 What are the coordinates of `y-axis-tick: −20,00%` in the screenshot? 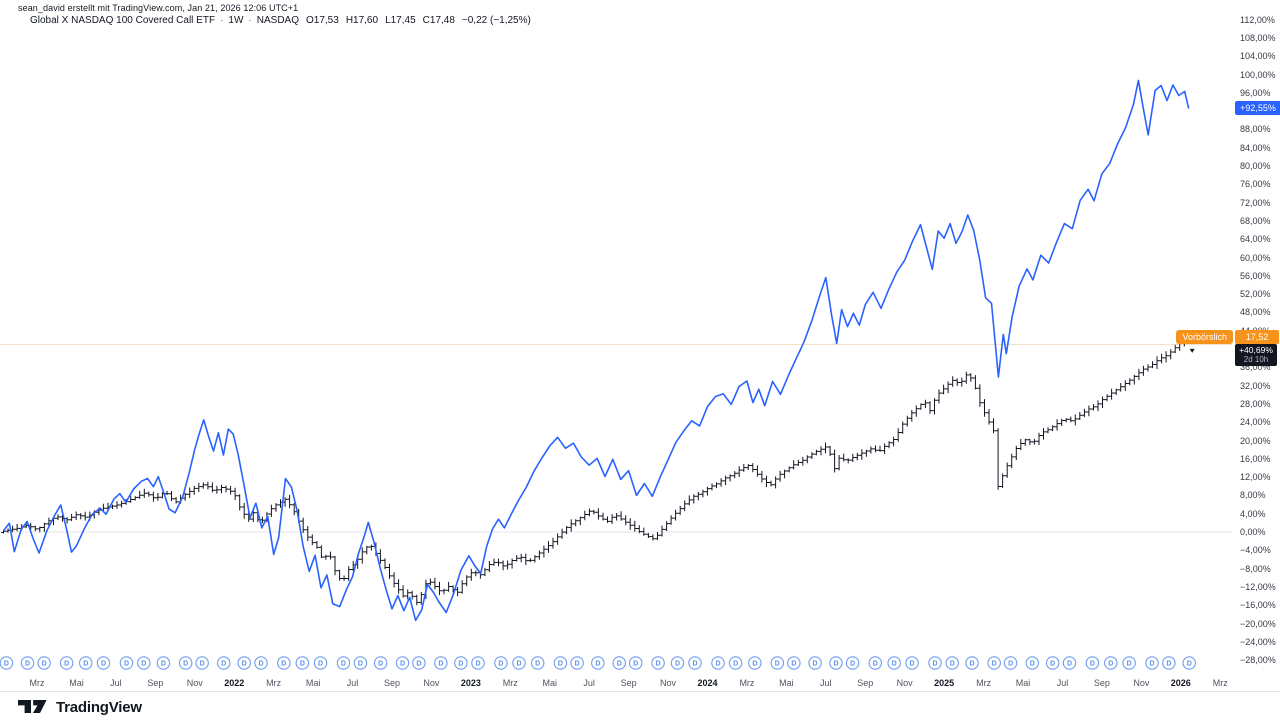 It's located at (1258, 623).